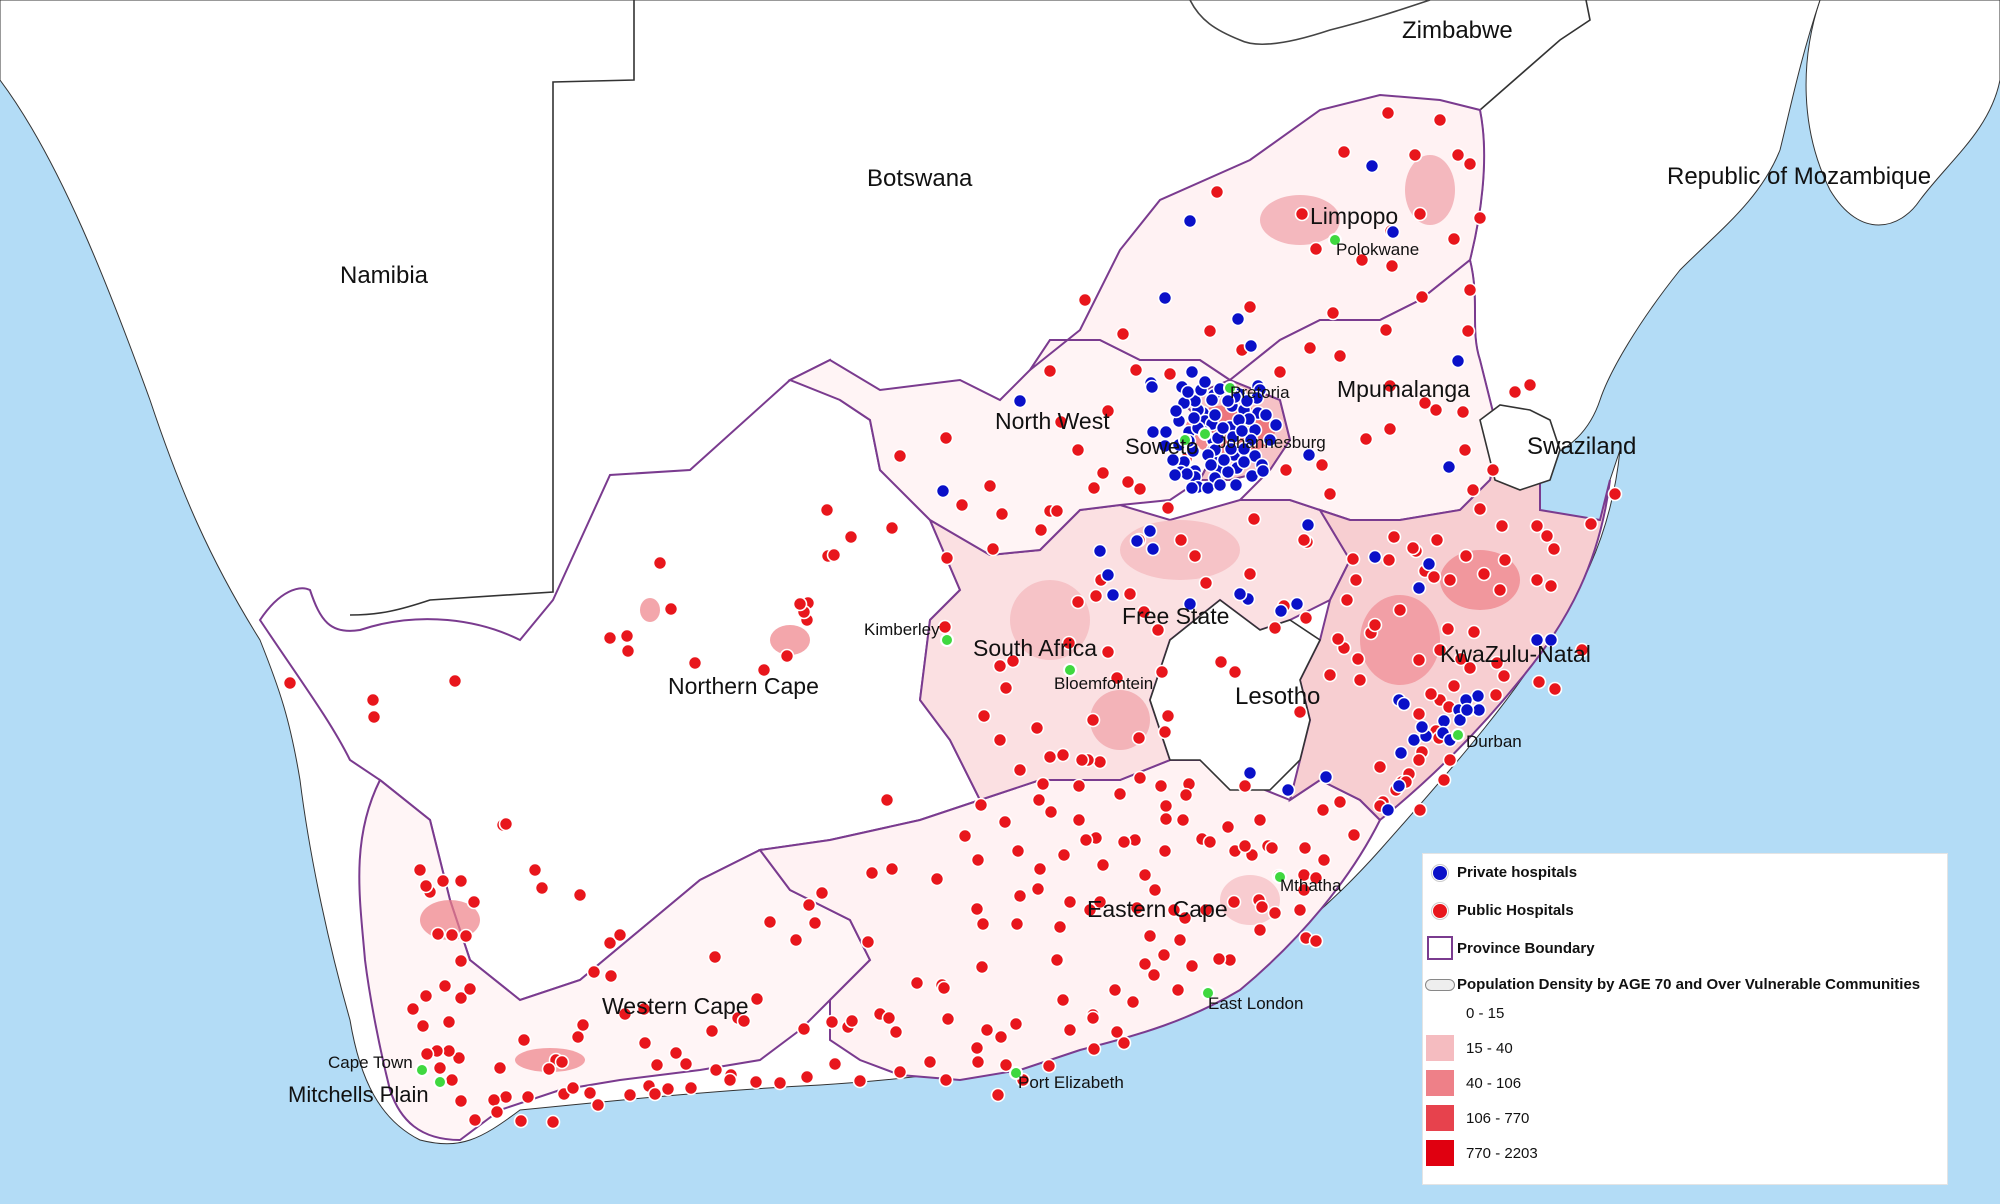 This screenshot has width=2000, height=1204. I want to click on province-limpopo: Limpopo, so click(1354, 216).